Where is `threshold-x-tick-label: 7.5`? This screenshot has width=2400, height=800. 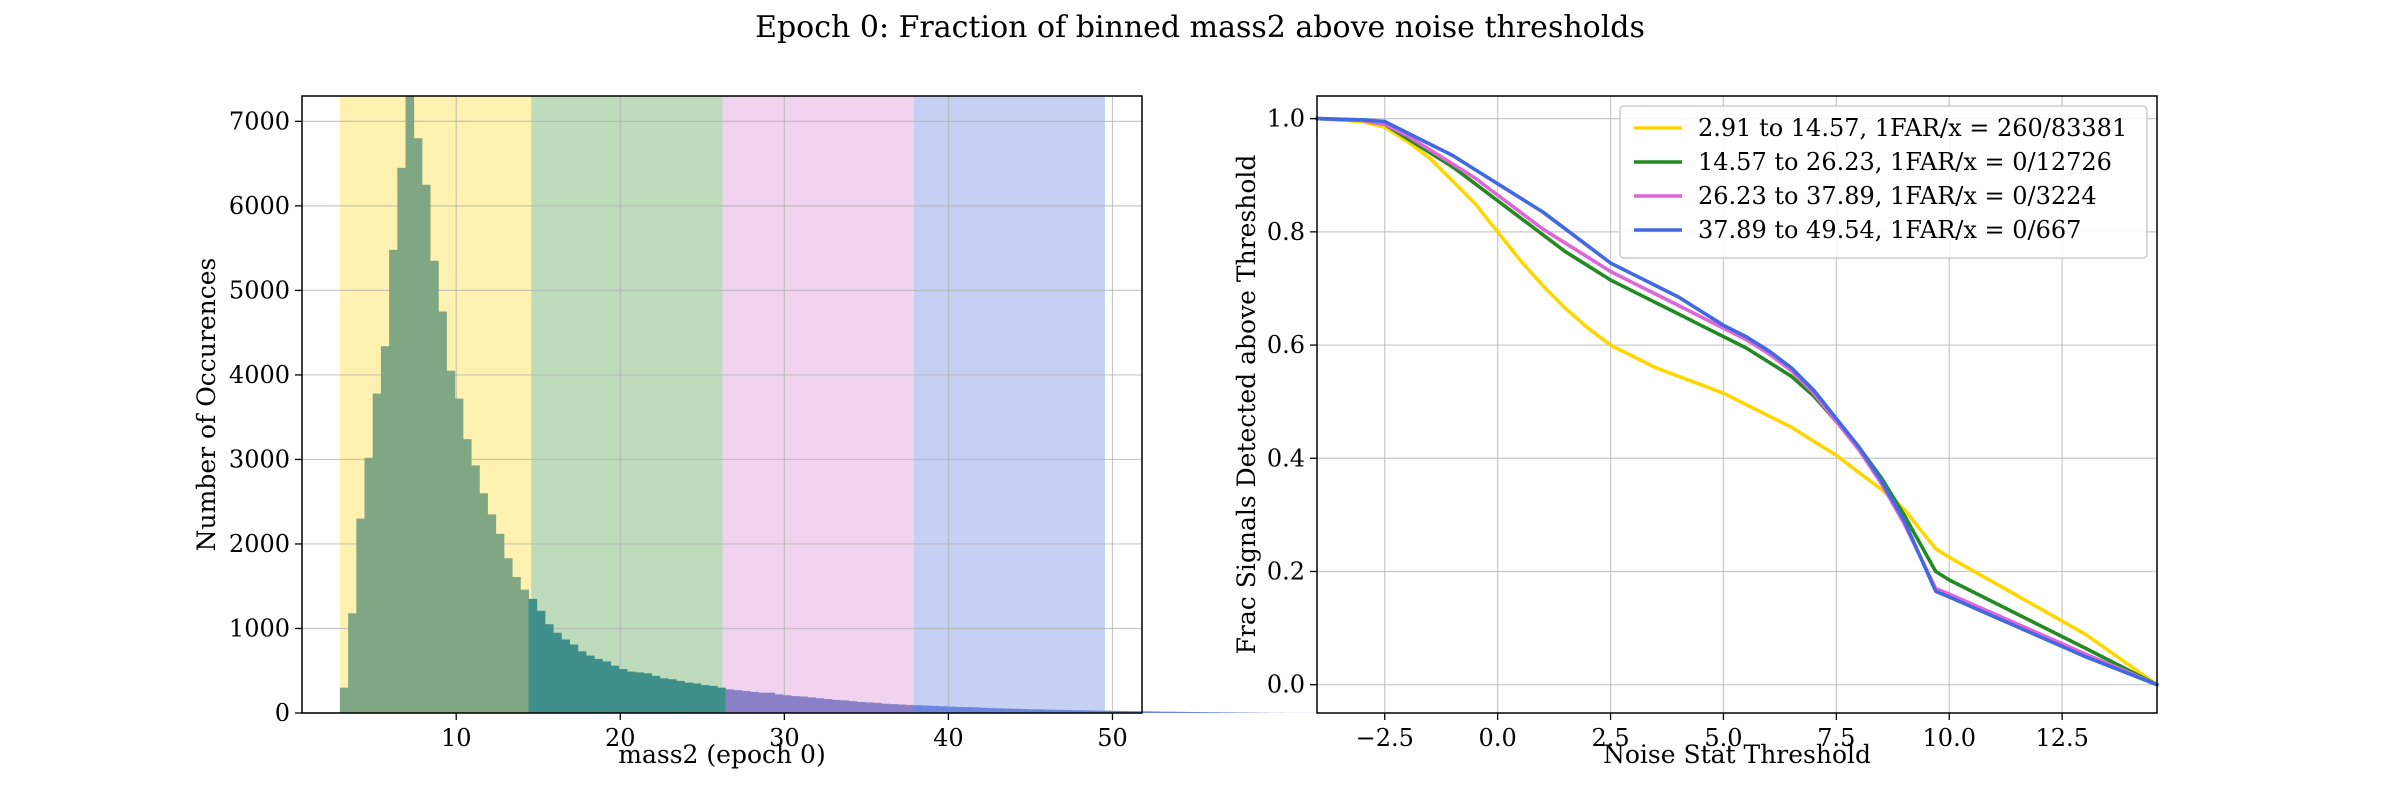
threshold-x-tick-label: 7.5 is located at coordinates (1836, 738).